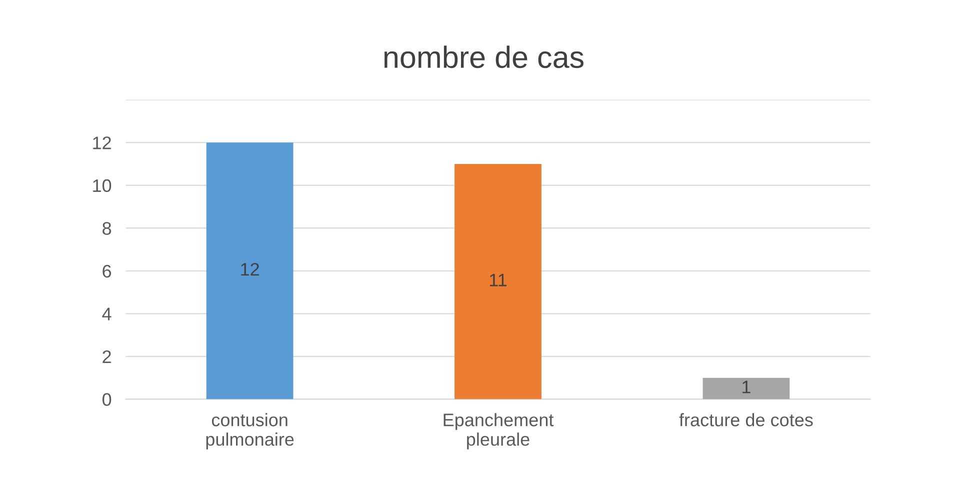  What do you see at coordinates (106, 356) in the screenshot?
I see `y-tick-label: 2` at bounding box center [106, 356].